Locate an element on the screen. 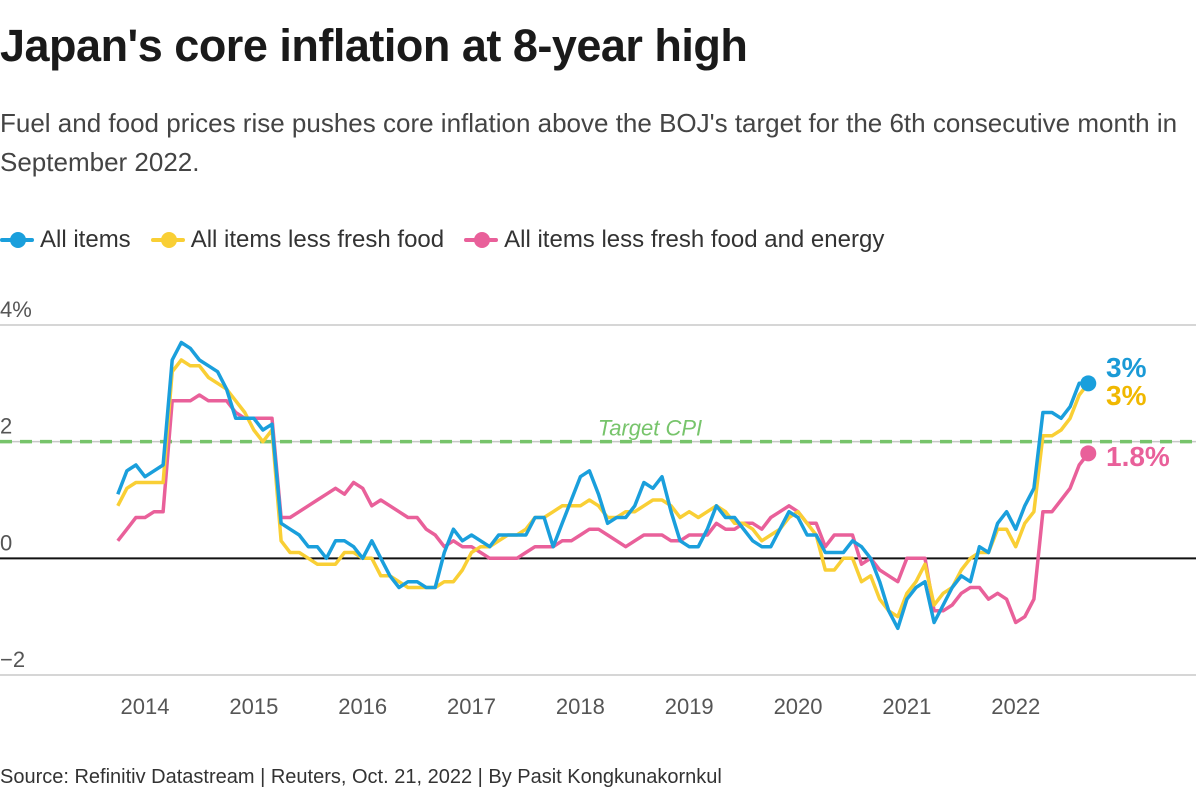 The image size is (1200, 800). legend-item-less-fresh-food-energy: All items less fresh food and energy is located at coordinates (674, 240).